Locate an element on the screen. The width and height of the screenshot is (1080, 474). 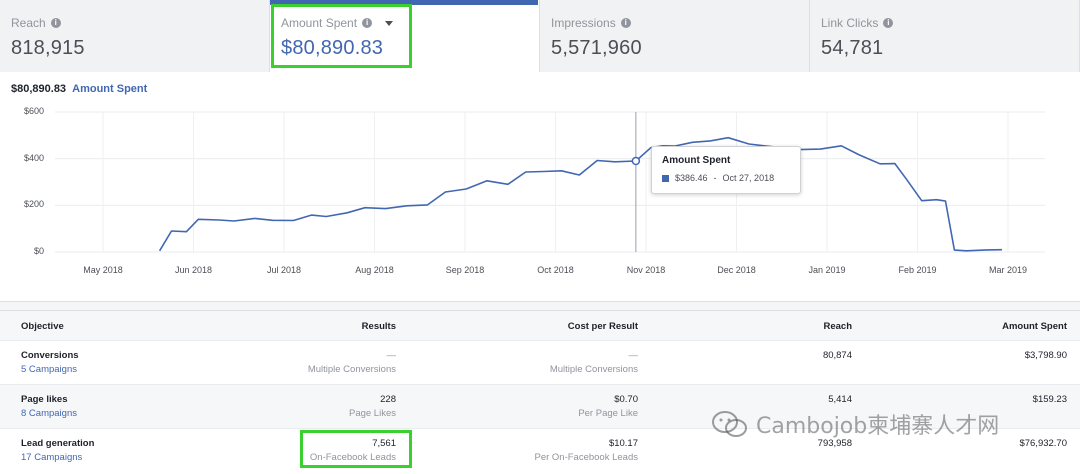
tab-label: Link Clicks is located at coordinates (850, 23).